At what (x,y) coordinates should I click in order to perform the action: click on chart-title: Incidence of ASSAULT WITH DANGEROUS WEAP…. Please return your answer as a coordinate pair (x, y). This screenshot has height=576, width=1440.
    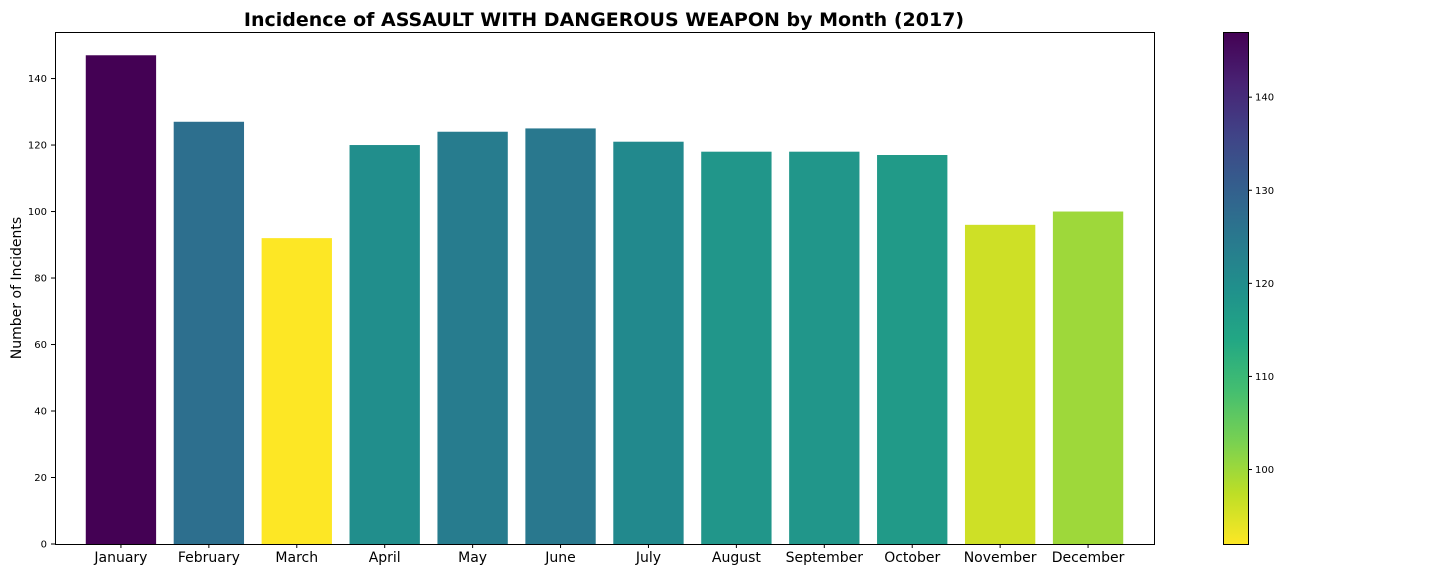
    Looking at the image, I should click on (604, 20).